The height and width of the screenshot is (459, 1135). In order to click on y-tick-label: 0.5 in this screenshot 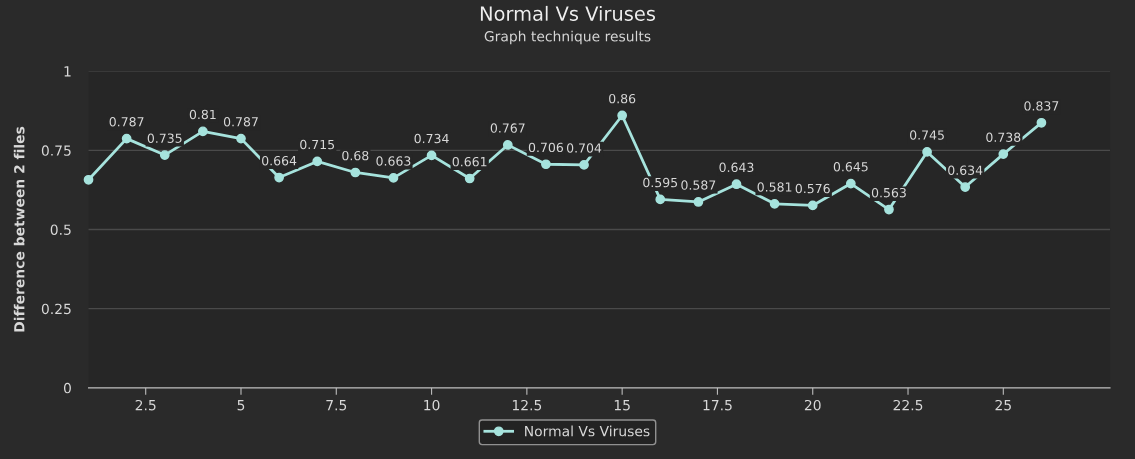, I will do `click(60, 229)`.